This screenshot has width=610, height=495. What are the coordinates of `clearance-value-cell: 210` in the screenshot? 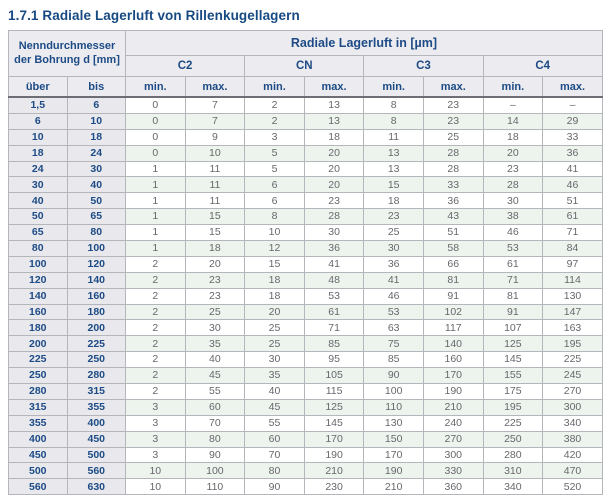 It's located at (453, 407).